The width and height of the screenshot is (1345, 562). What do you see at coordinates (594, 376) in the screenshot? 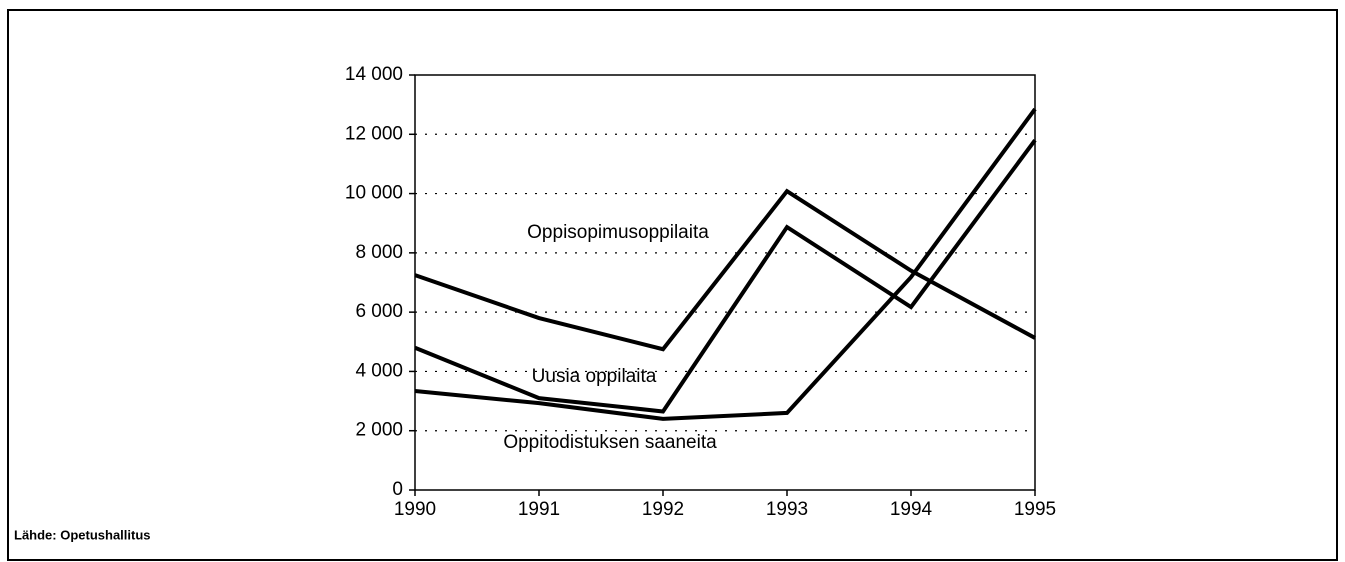
I see `series-label: Uusia oppilaita` at bounding box center [594, 376].